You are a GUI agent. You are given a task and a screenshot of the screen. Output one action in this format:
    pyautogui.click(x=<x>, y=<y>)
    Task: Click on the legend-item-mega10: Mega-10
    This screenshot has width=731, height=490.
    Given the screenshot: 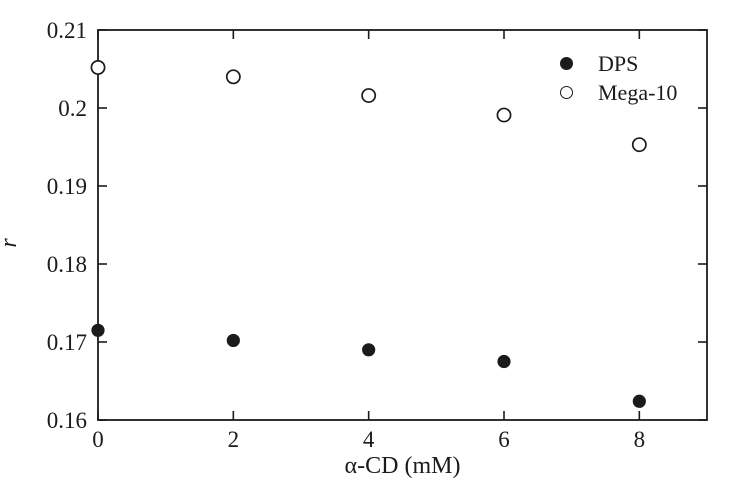 What is the action you would take?
    pyautogui.click(x=618, y=92)
    